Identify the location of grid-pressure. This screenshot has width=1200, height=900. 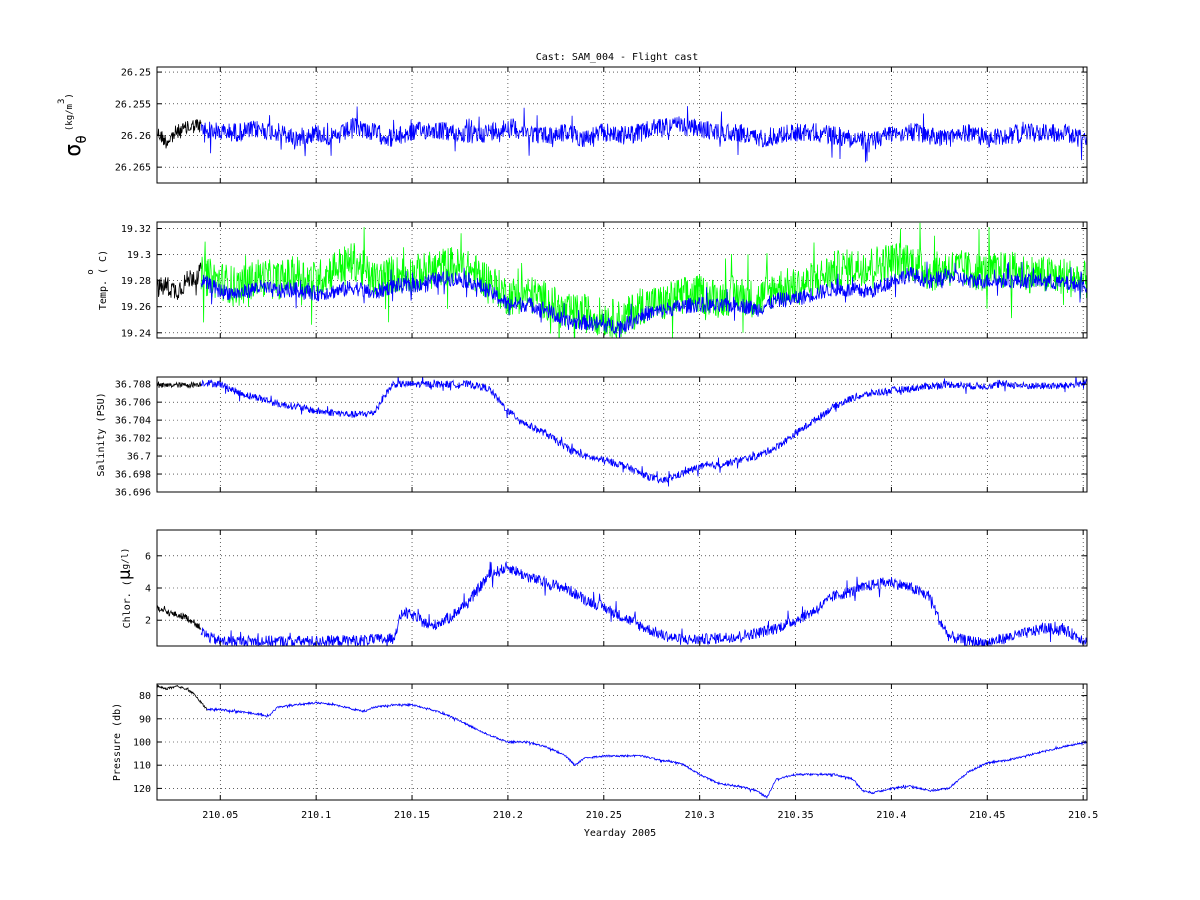
(622, 742).